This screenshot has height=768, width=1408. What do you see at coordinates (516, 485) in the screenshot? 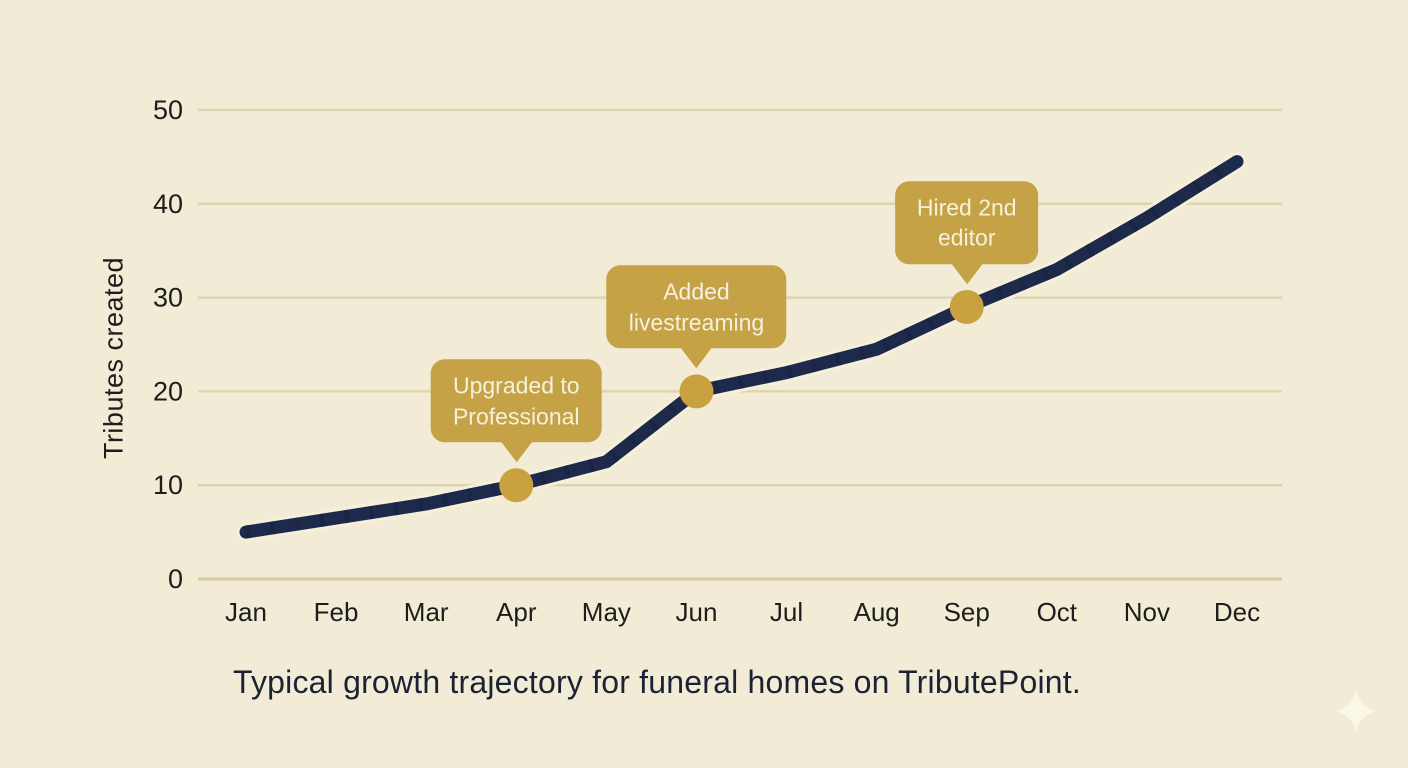
I see `event-marker-apr` at bounding box center [516, 485].